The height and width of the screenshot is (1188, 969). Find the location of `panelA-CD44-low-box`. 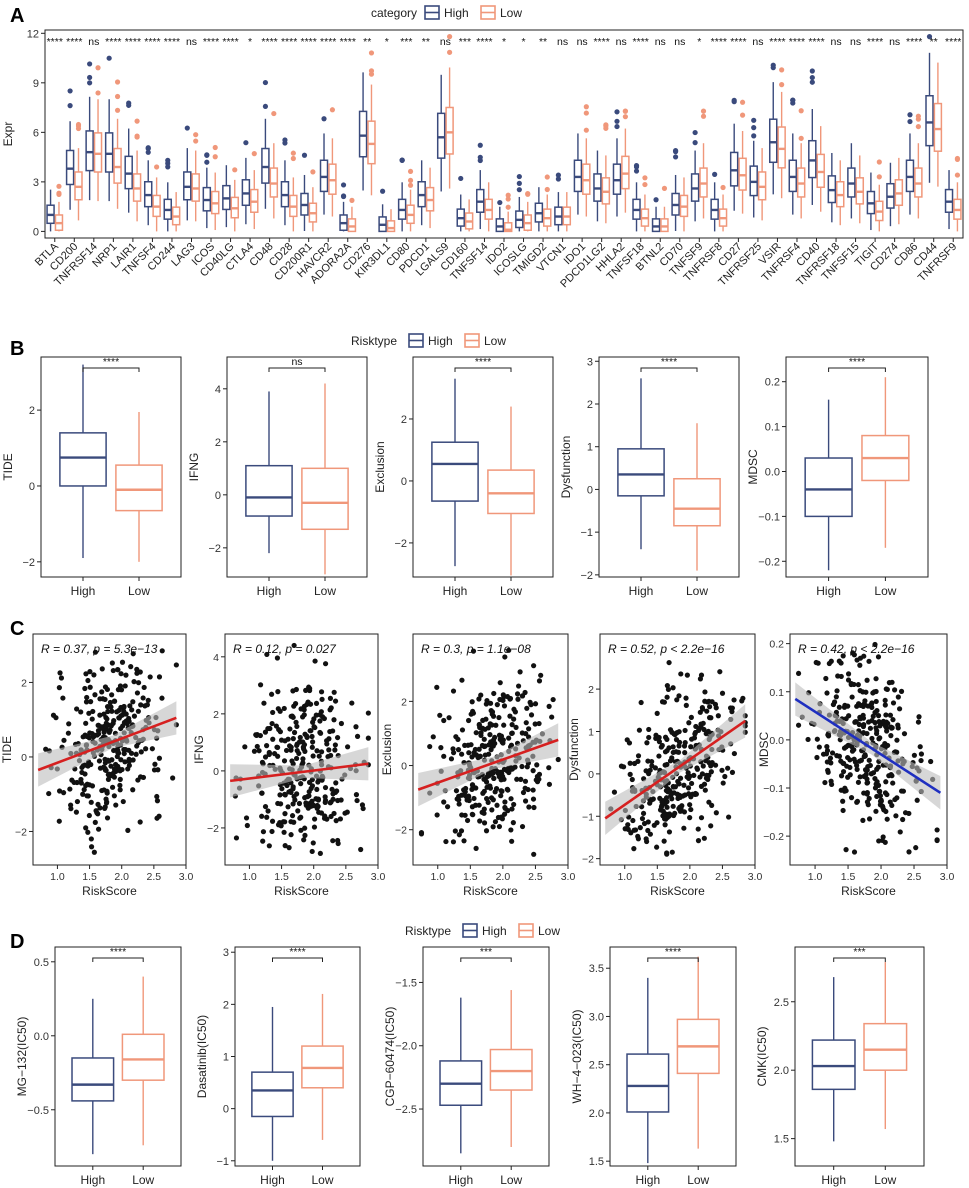

panelA-CD44-low-box is located at coordinates (938, 127).